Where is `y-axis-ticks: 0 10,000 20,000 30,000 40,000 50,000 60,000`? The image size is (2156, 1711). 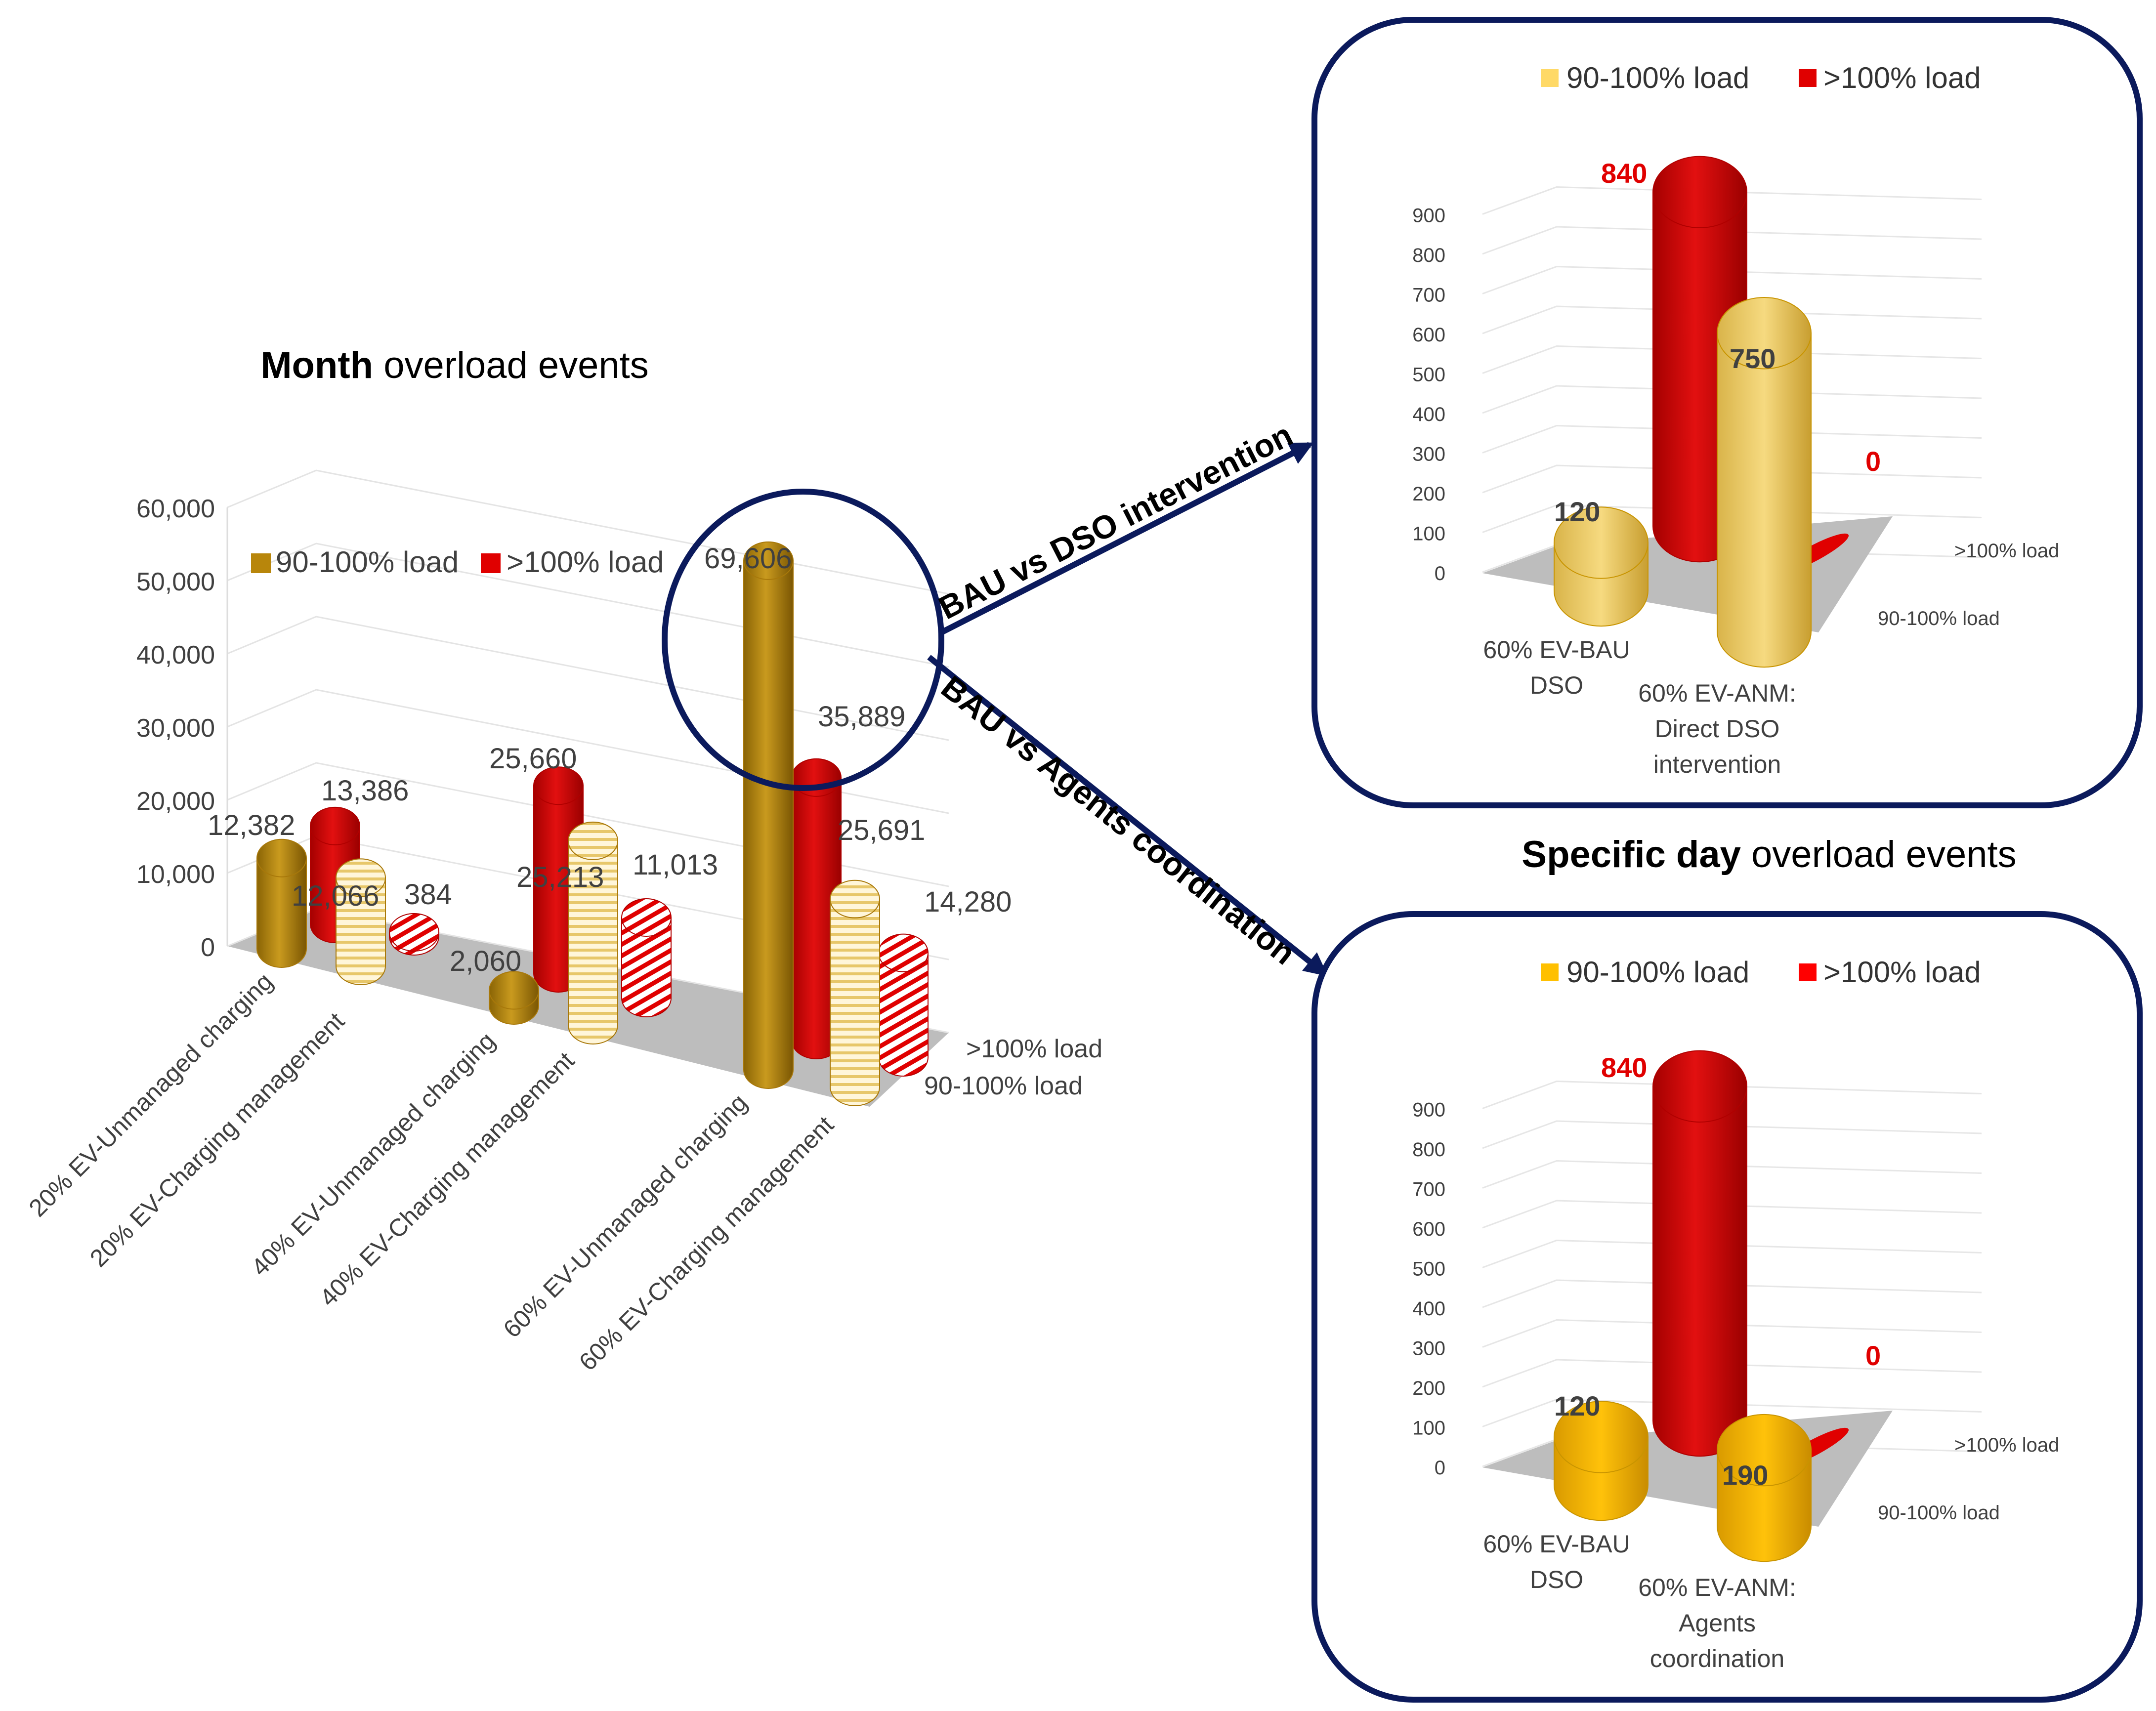
y-axis-ticks: 0 10,000 20,000 30,000 40,000 50,000 60,000 is located at coordinates (175, 728).